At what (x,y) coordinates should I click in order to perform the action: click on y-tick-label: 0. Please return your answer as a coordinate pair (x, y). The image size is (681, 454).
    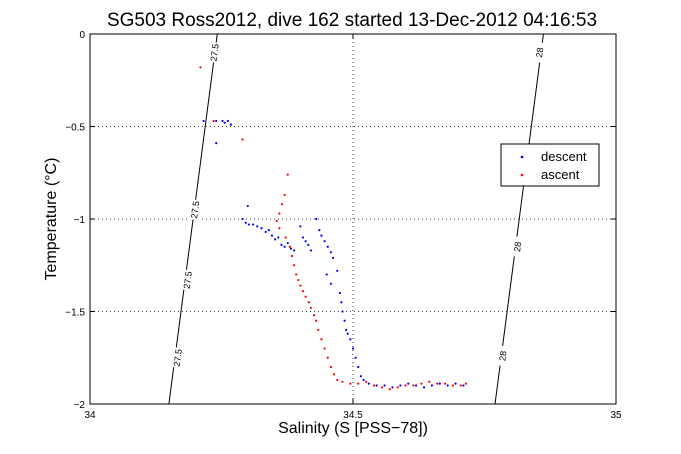
    Looking at the image, I should click on (82, 35).